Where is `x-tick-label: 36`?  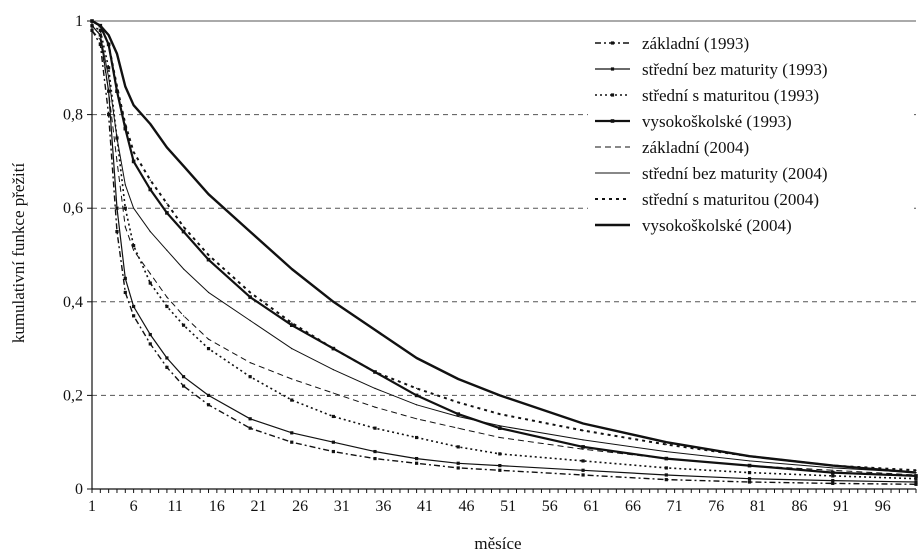
x-tick-label: 36 is located at coordinates (383, 506).